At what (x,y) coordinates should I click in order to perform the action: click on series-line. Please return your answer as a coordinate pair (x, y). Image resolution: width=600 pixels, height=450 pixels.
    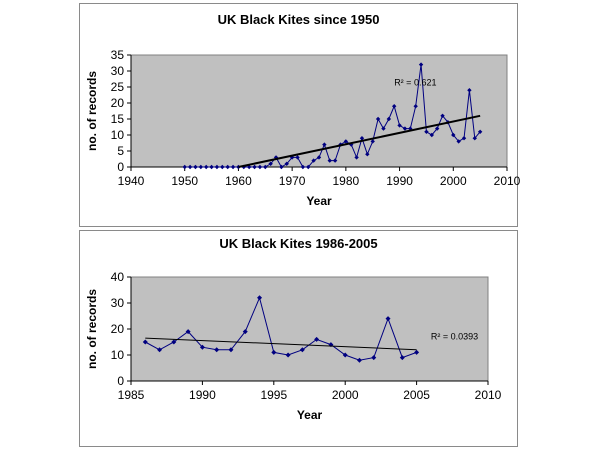
    Looking at the image, I should click on (281, 328).